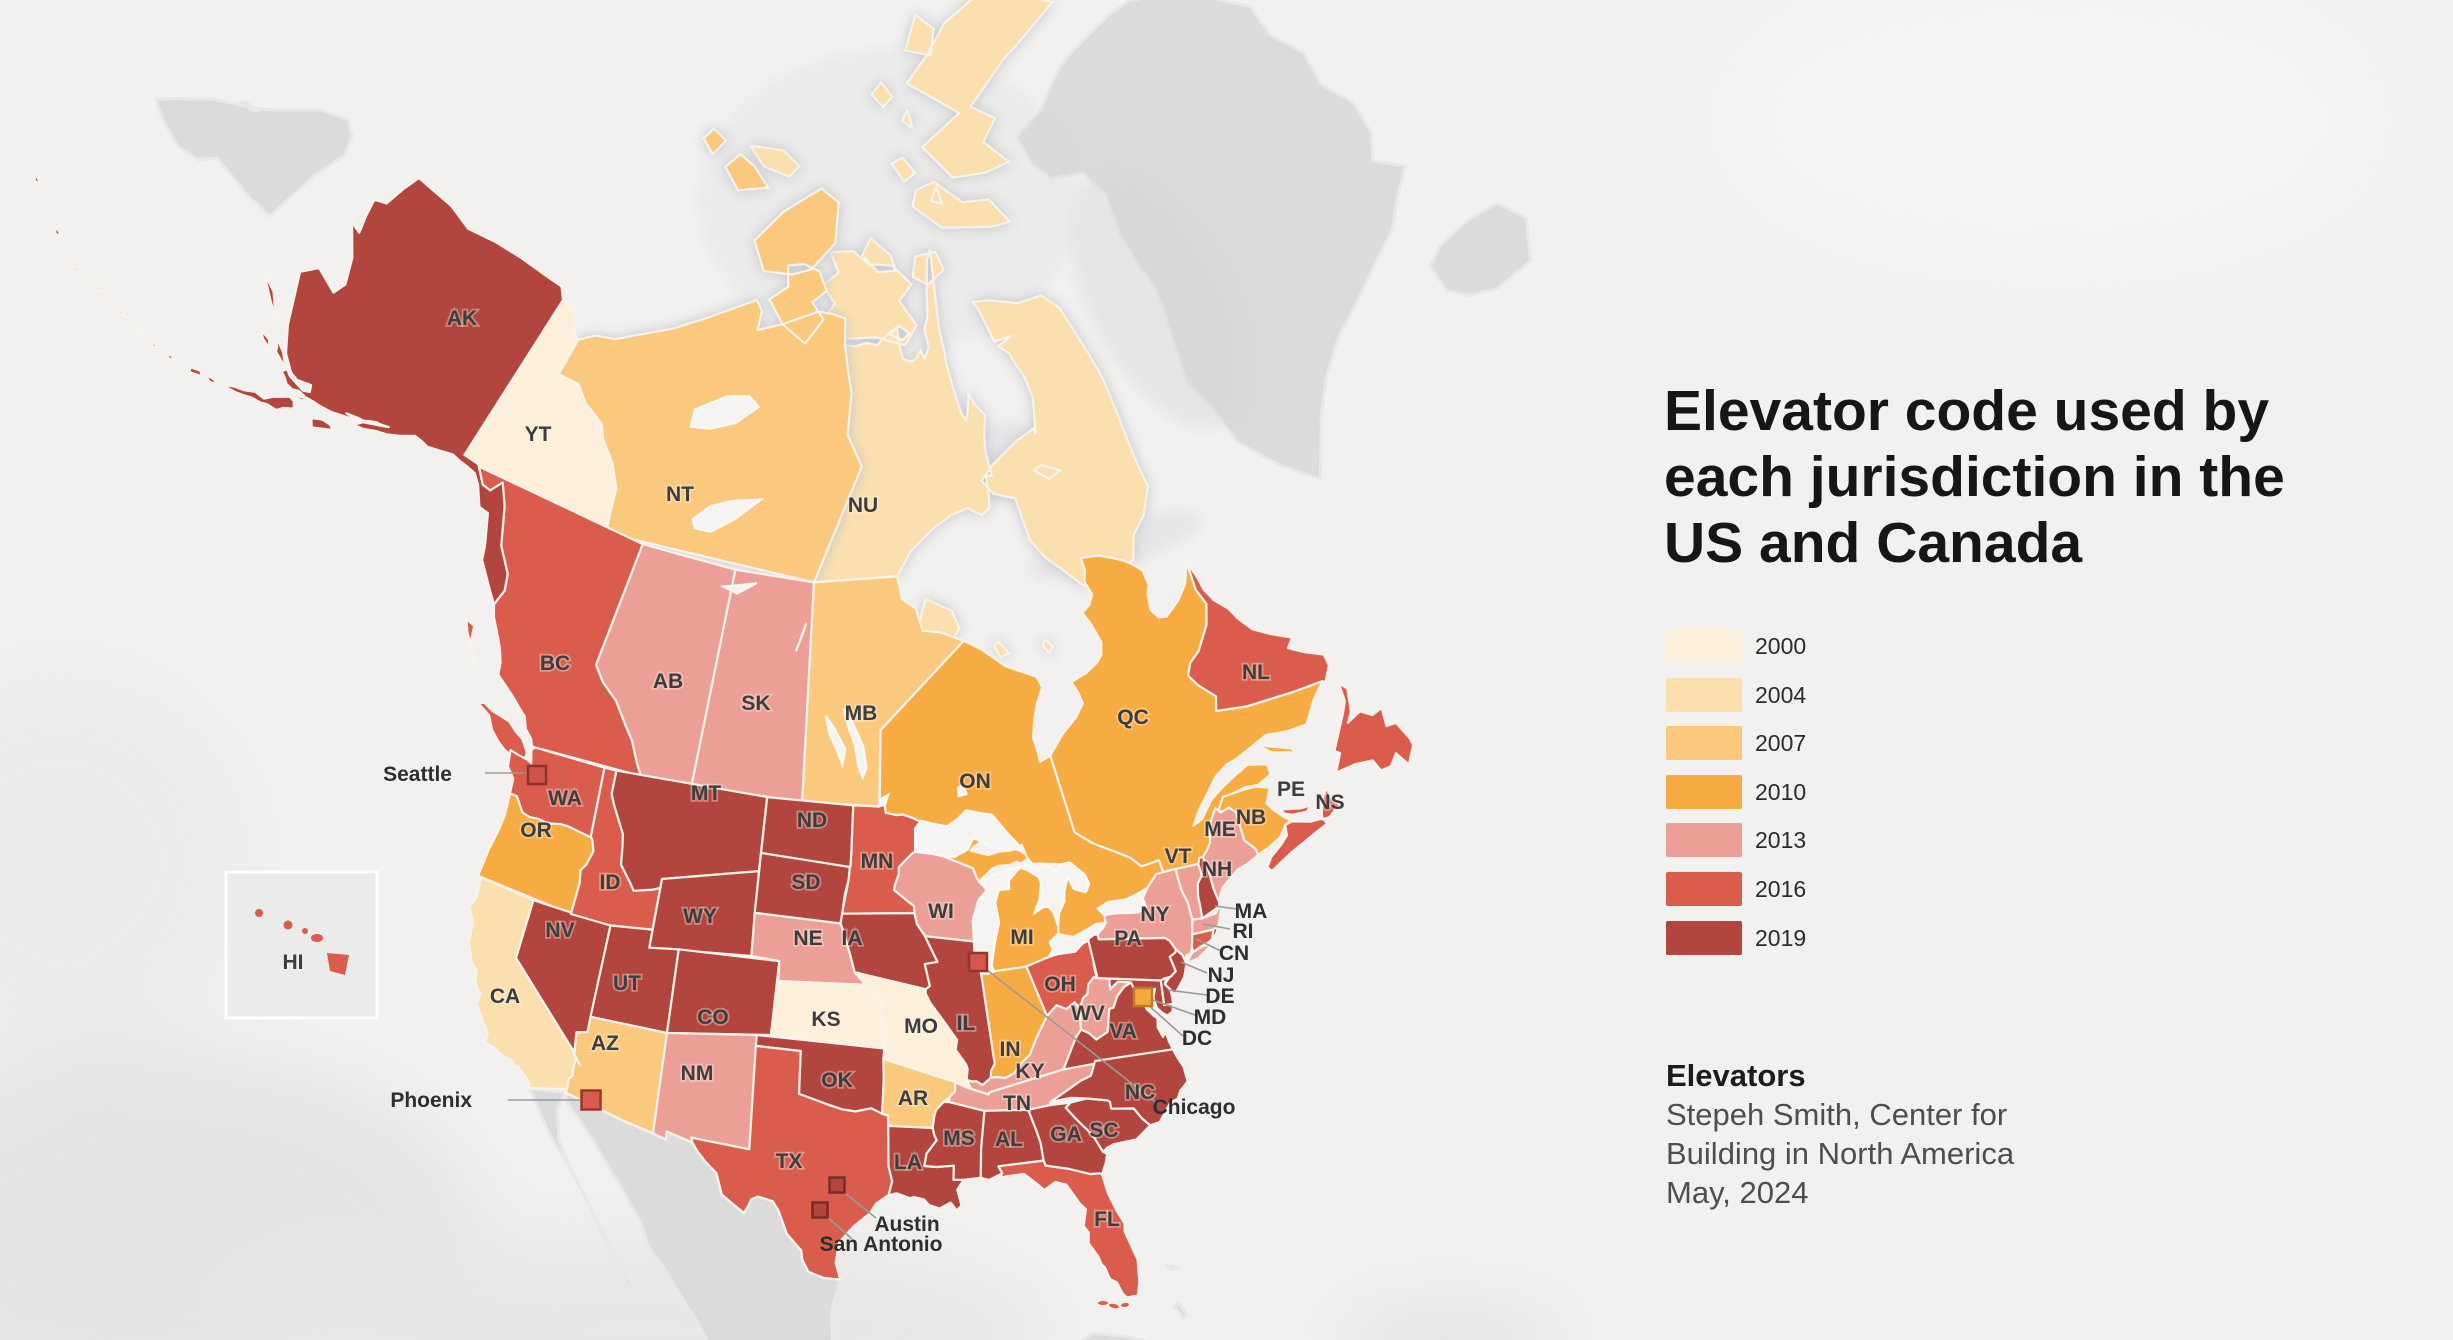 The width and height of the screenshot is (2453, 1340). What do you see at coordinates (755, 703) in the screenshot?
I see `svg-text: SK` at bounding box center [755, 703].